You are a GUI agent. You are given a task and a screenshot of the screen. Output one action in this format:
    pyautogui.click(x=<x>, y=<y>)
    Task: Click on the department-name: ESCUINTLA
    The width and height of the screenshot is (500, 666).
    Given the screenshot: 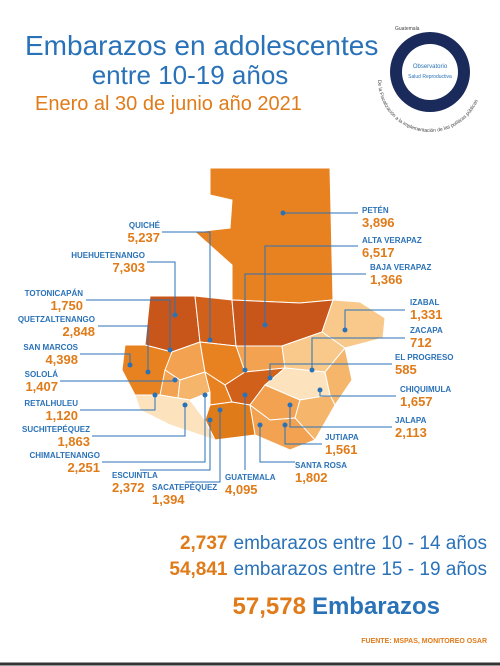 What is the action you would take?
    pyautogui.click(x=135, y=475)
    